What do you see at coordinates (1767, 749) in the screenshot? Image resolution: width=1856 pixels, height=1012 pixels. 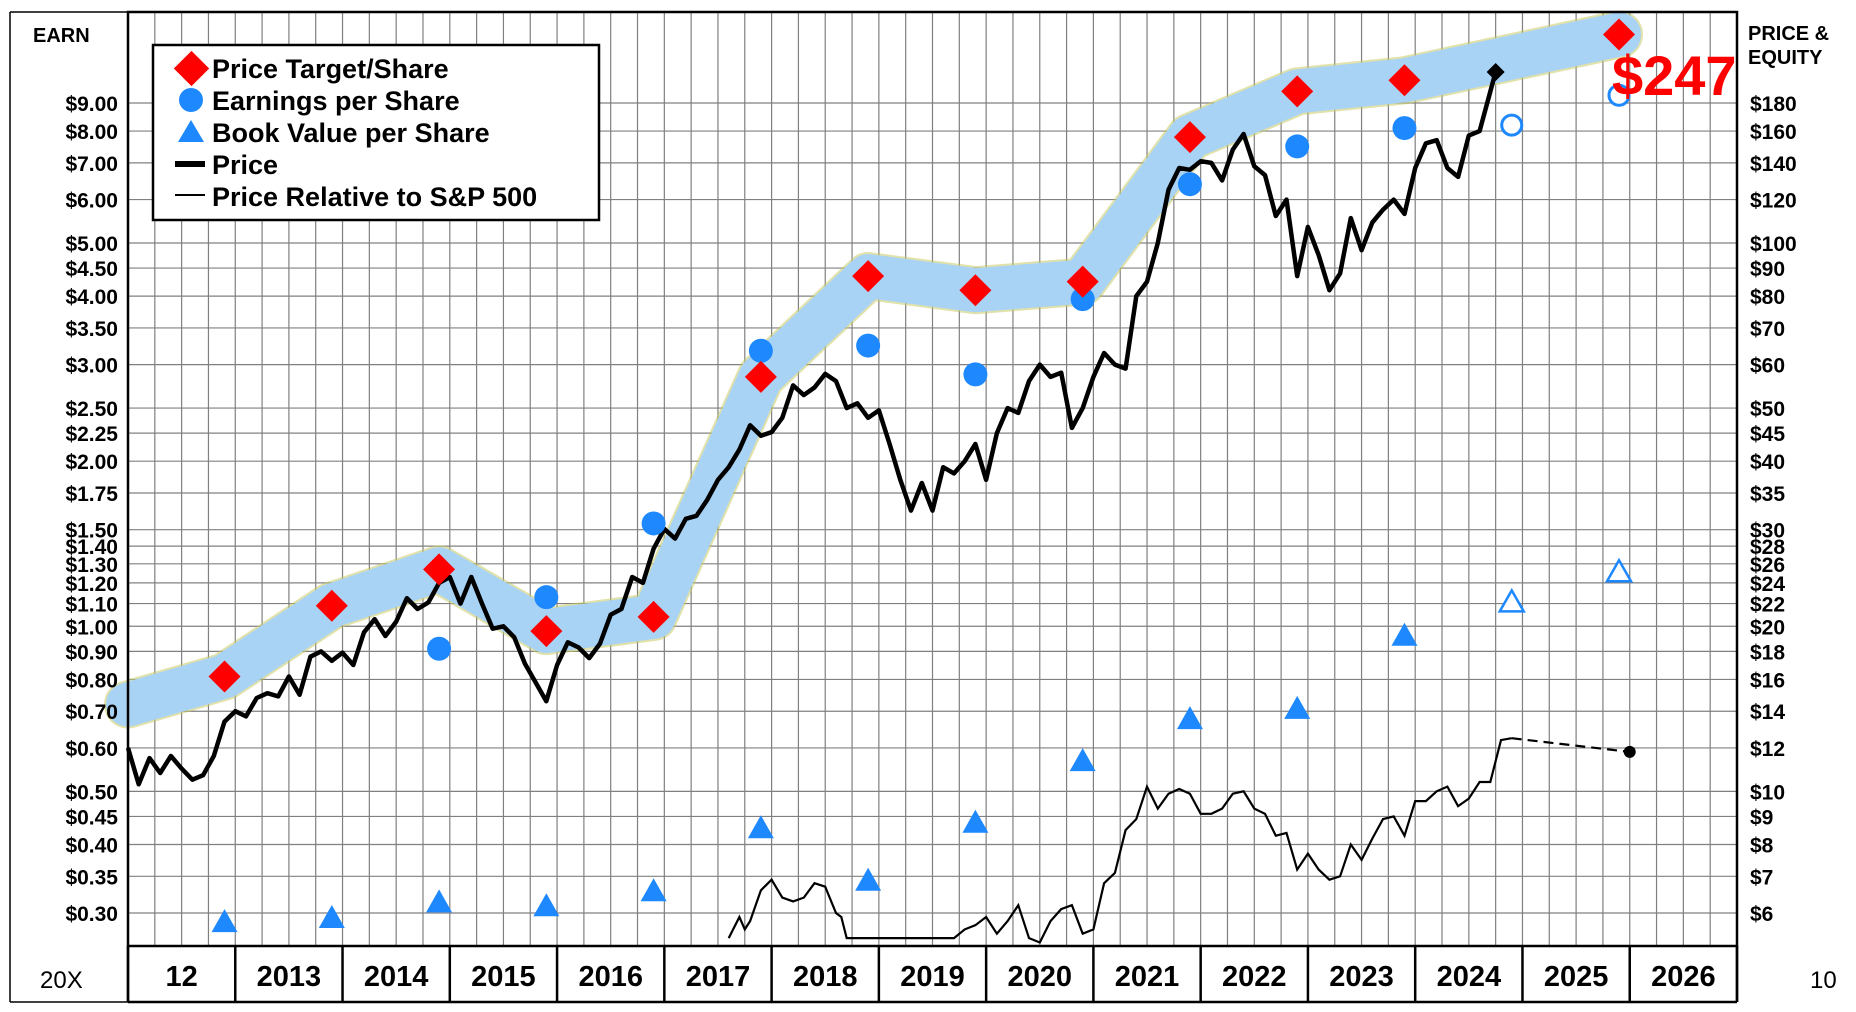 I see `price-tick-label: $12` at bounding box center [1767, 749].